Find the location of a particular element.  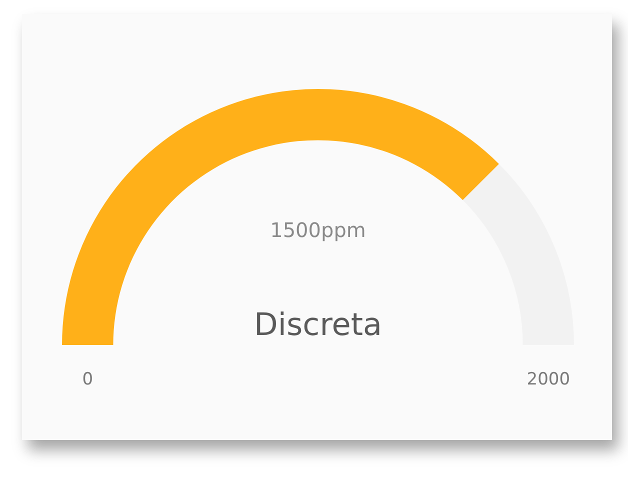

text: 2000 is located at coordinates (548, 379).